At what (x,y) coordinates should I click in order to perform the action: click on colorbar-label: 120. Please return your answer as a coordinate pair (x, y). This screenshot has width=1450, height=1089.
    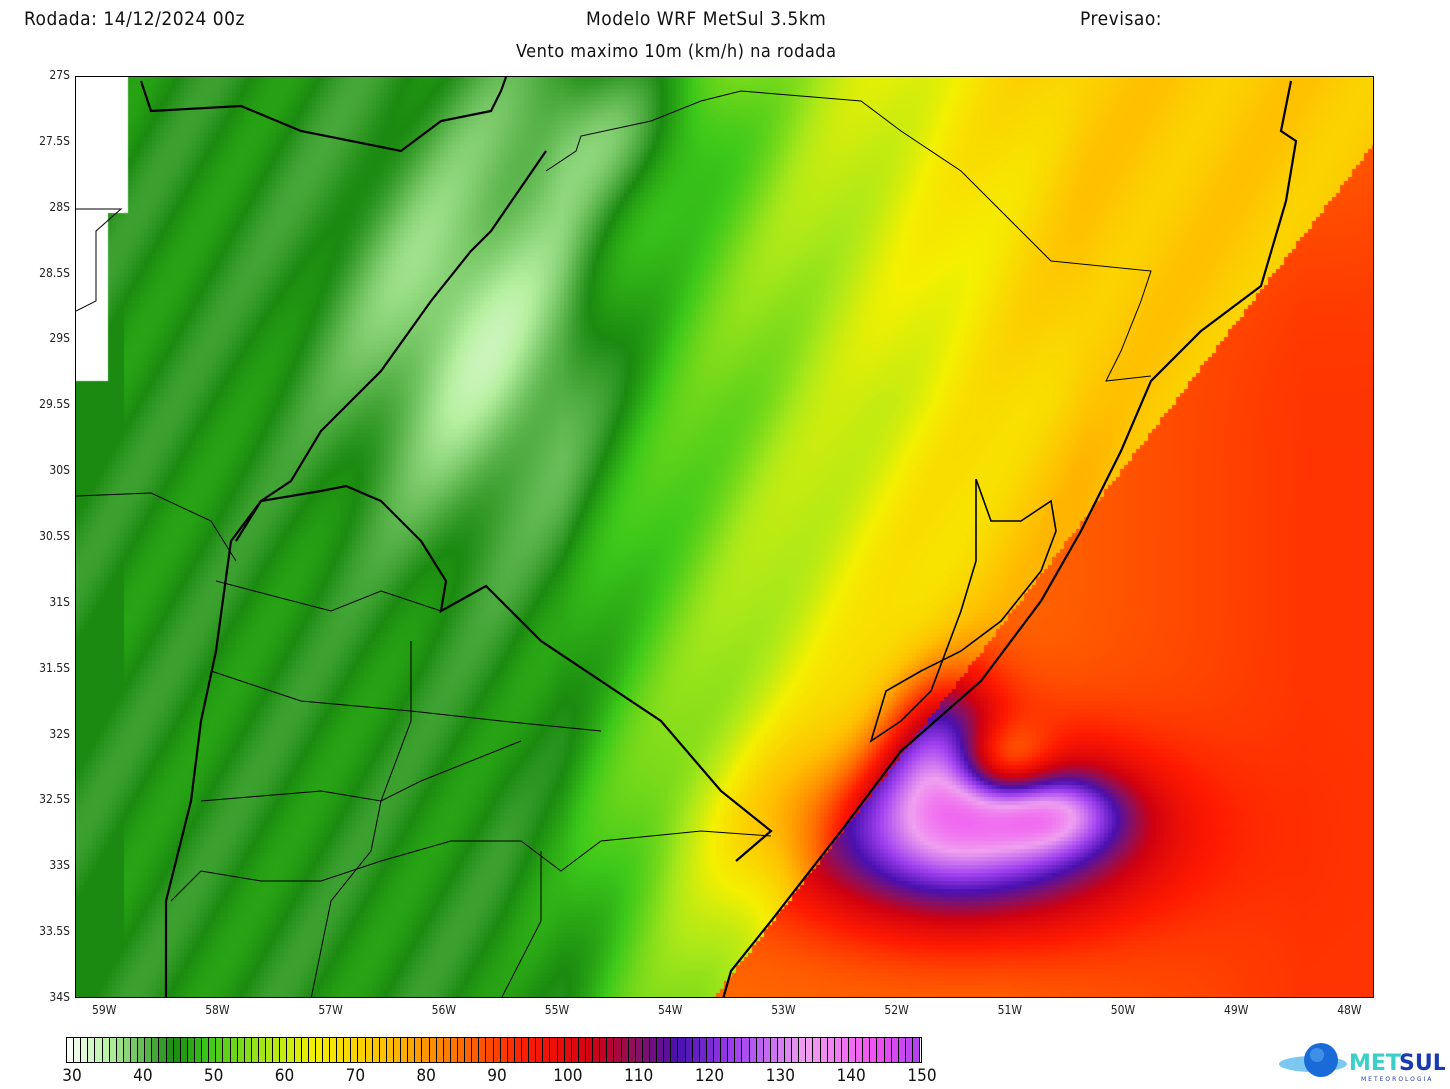
    Looking at the image, I should click on (709, 1076).